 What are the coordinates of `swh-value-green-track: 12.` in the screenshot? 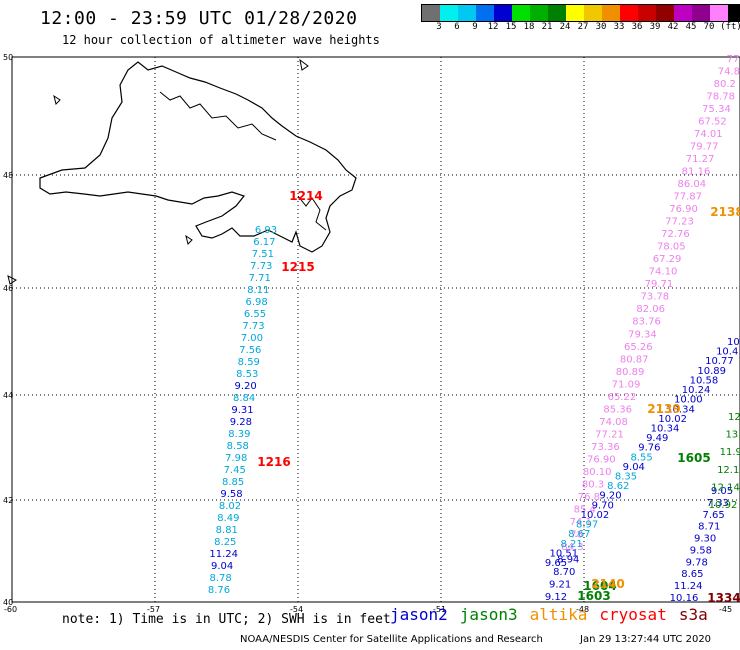 It's located at (734, 417).